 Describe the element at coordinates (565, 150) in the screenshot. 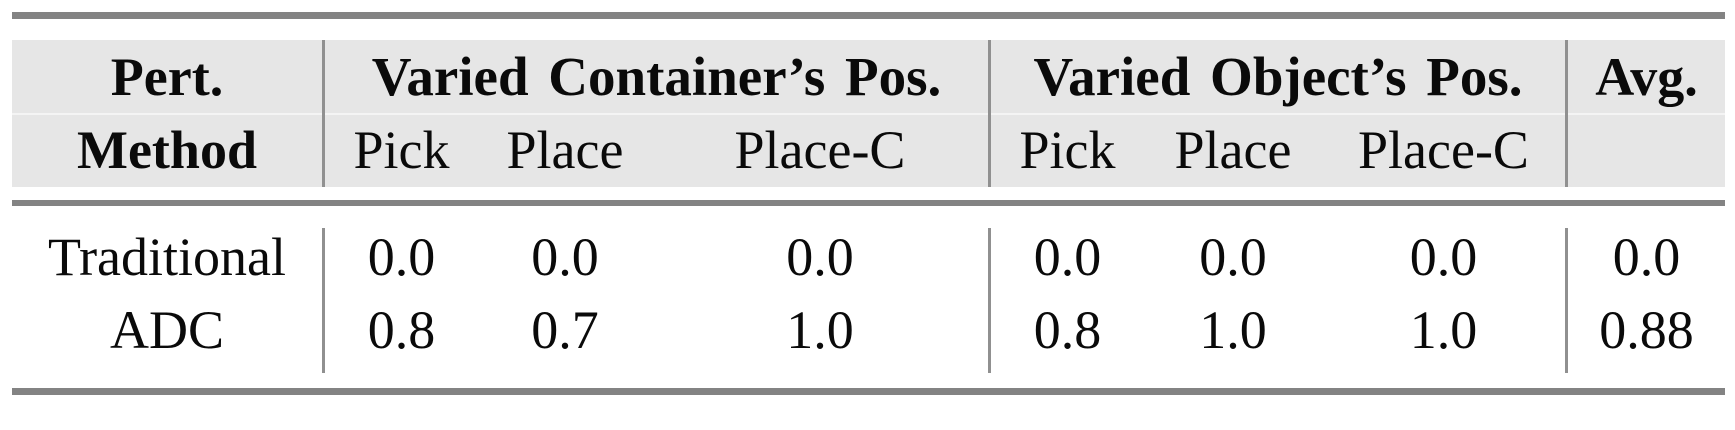

I see `header-group1-place: Place` at that location.